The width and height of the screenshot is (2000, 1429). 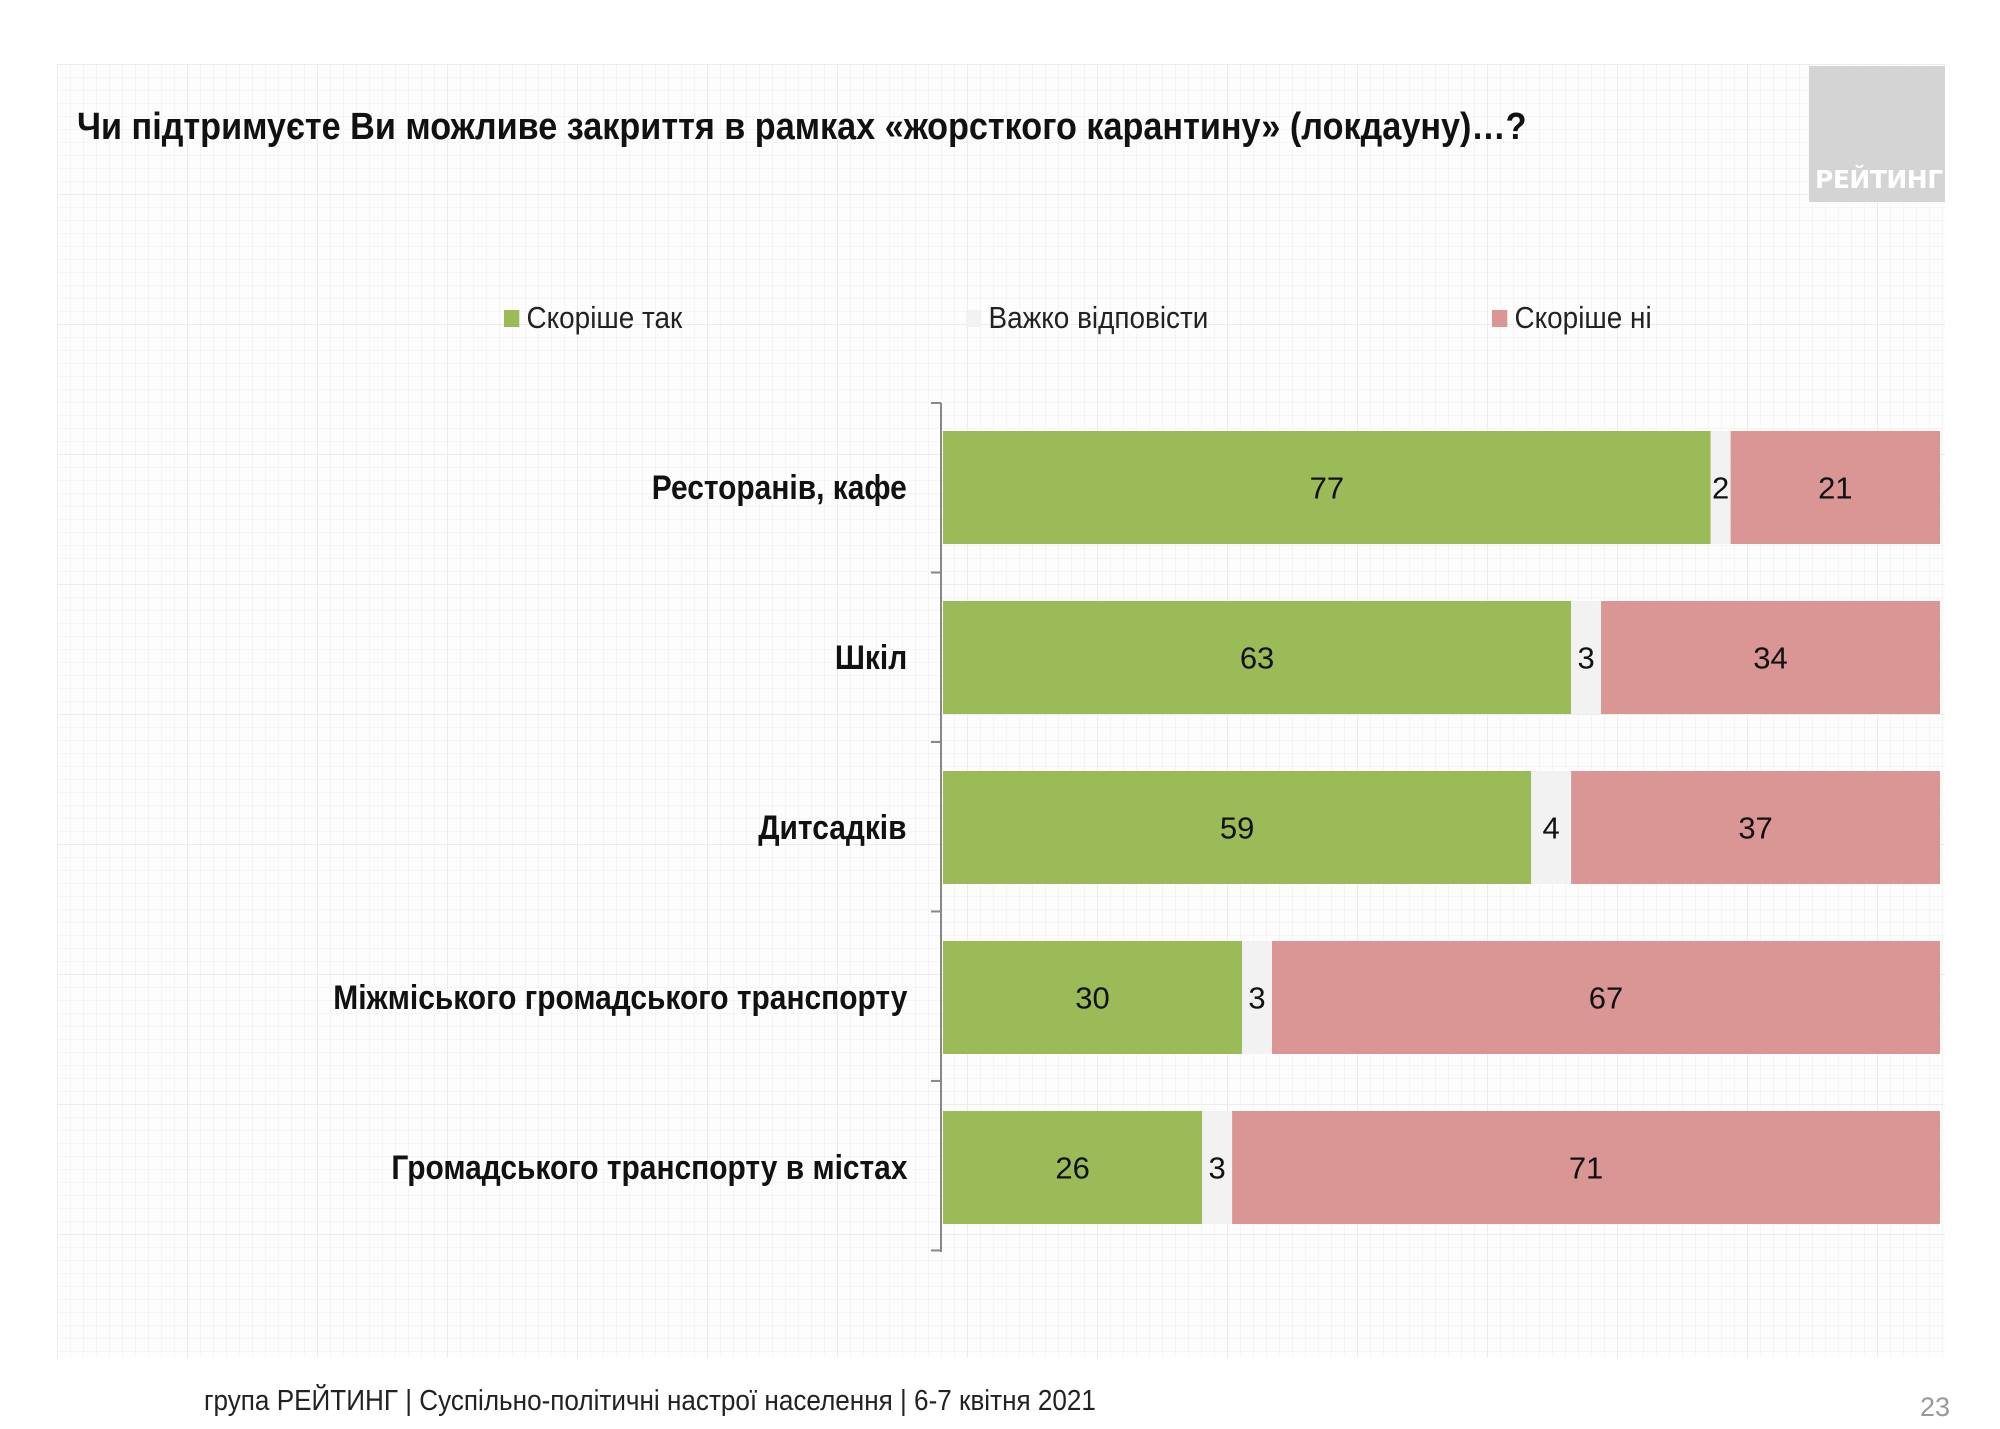 I want to click on category-label: Шкіл, so click(x=870, y=657).